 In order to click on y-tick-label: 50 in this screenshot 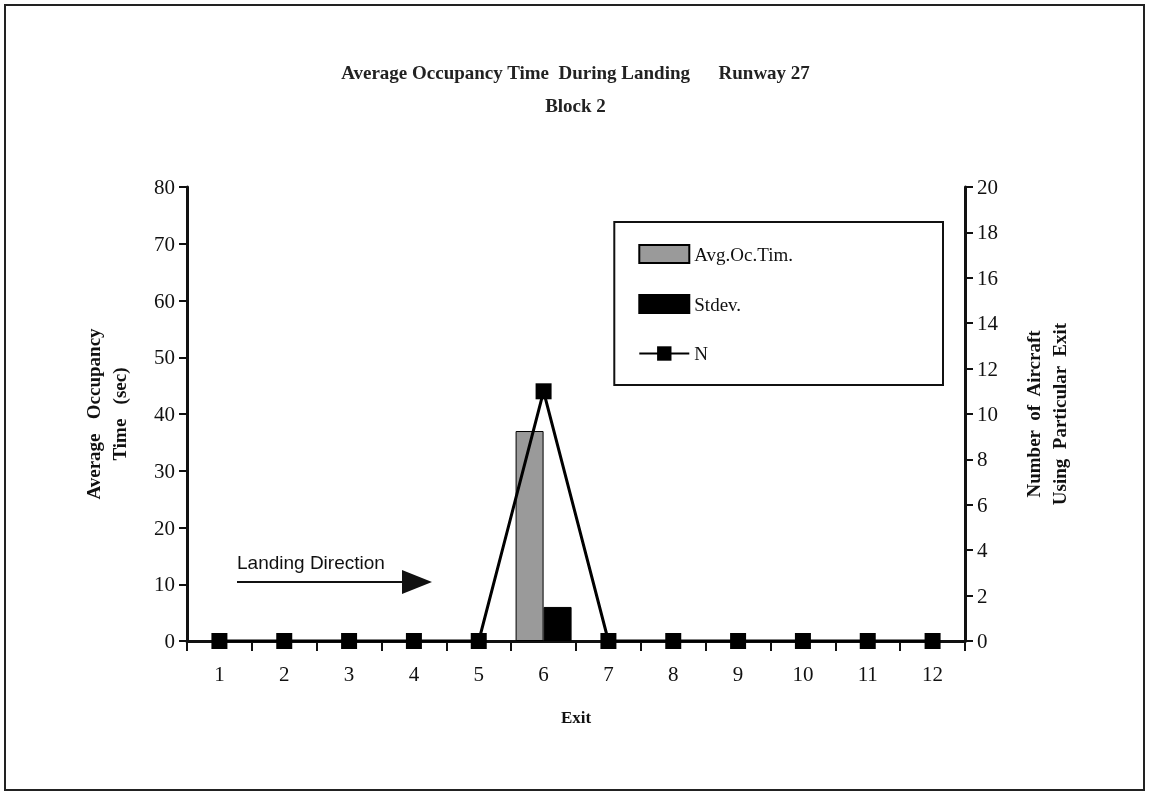, I will do `click(164, 357)`.